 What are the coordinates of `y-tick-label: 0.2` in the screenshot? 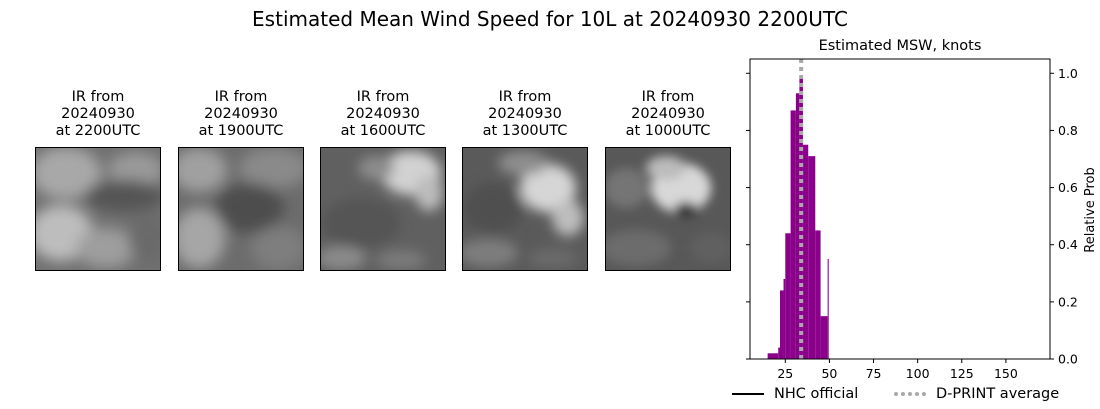 It's located at (1068, 301).